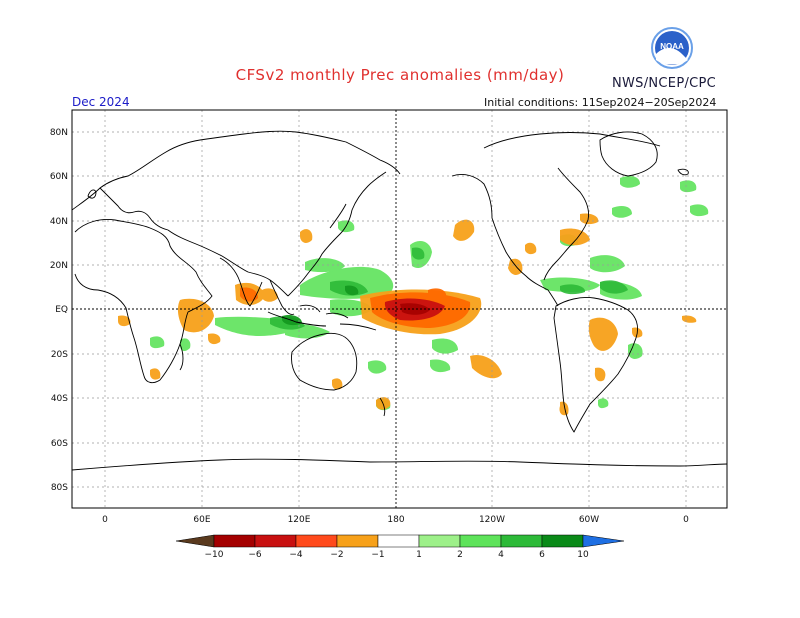 The image size is (800, 618). I want to click on lon-axis: 0 60E 120E 180 120W 60W 0, so click(395, 520).